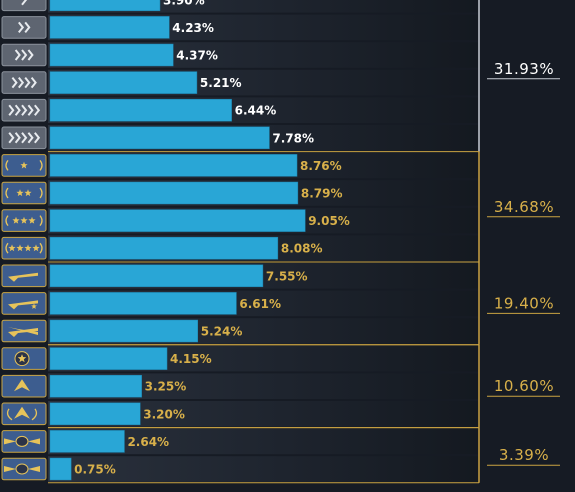 Image resolution: width=575 pixels, height=492 pixels. What do you see at coordinates (293, 138) in the screenshot?
I see `data-label: 7.78%` at bounding box center [293, 138].